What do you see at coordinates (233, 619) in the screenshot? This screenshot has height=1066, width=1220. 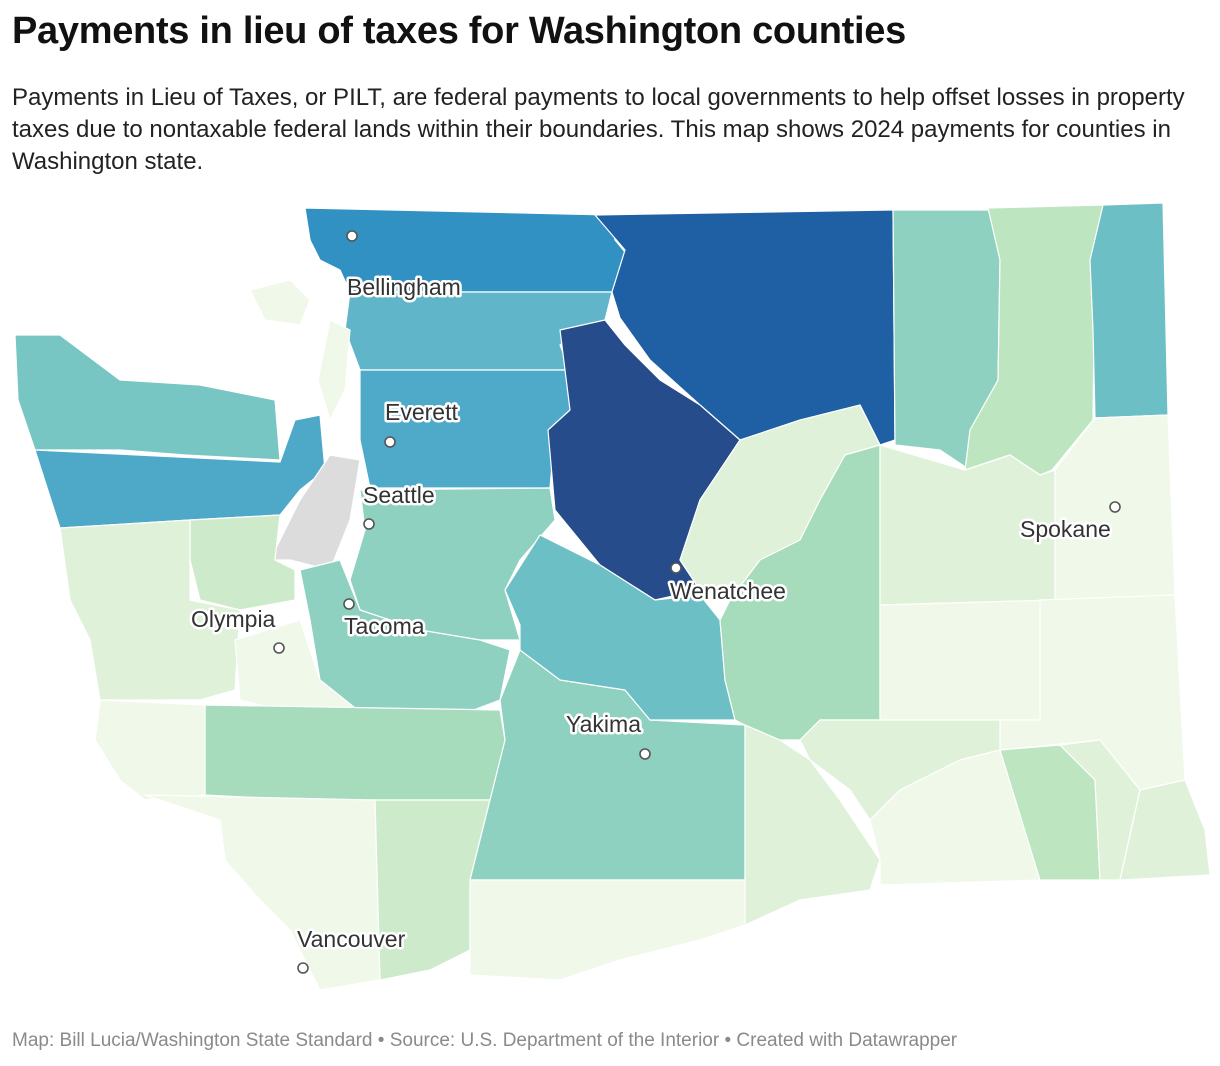 I see `city-label: Olympia` at bounding box center [233, 619].